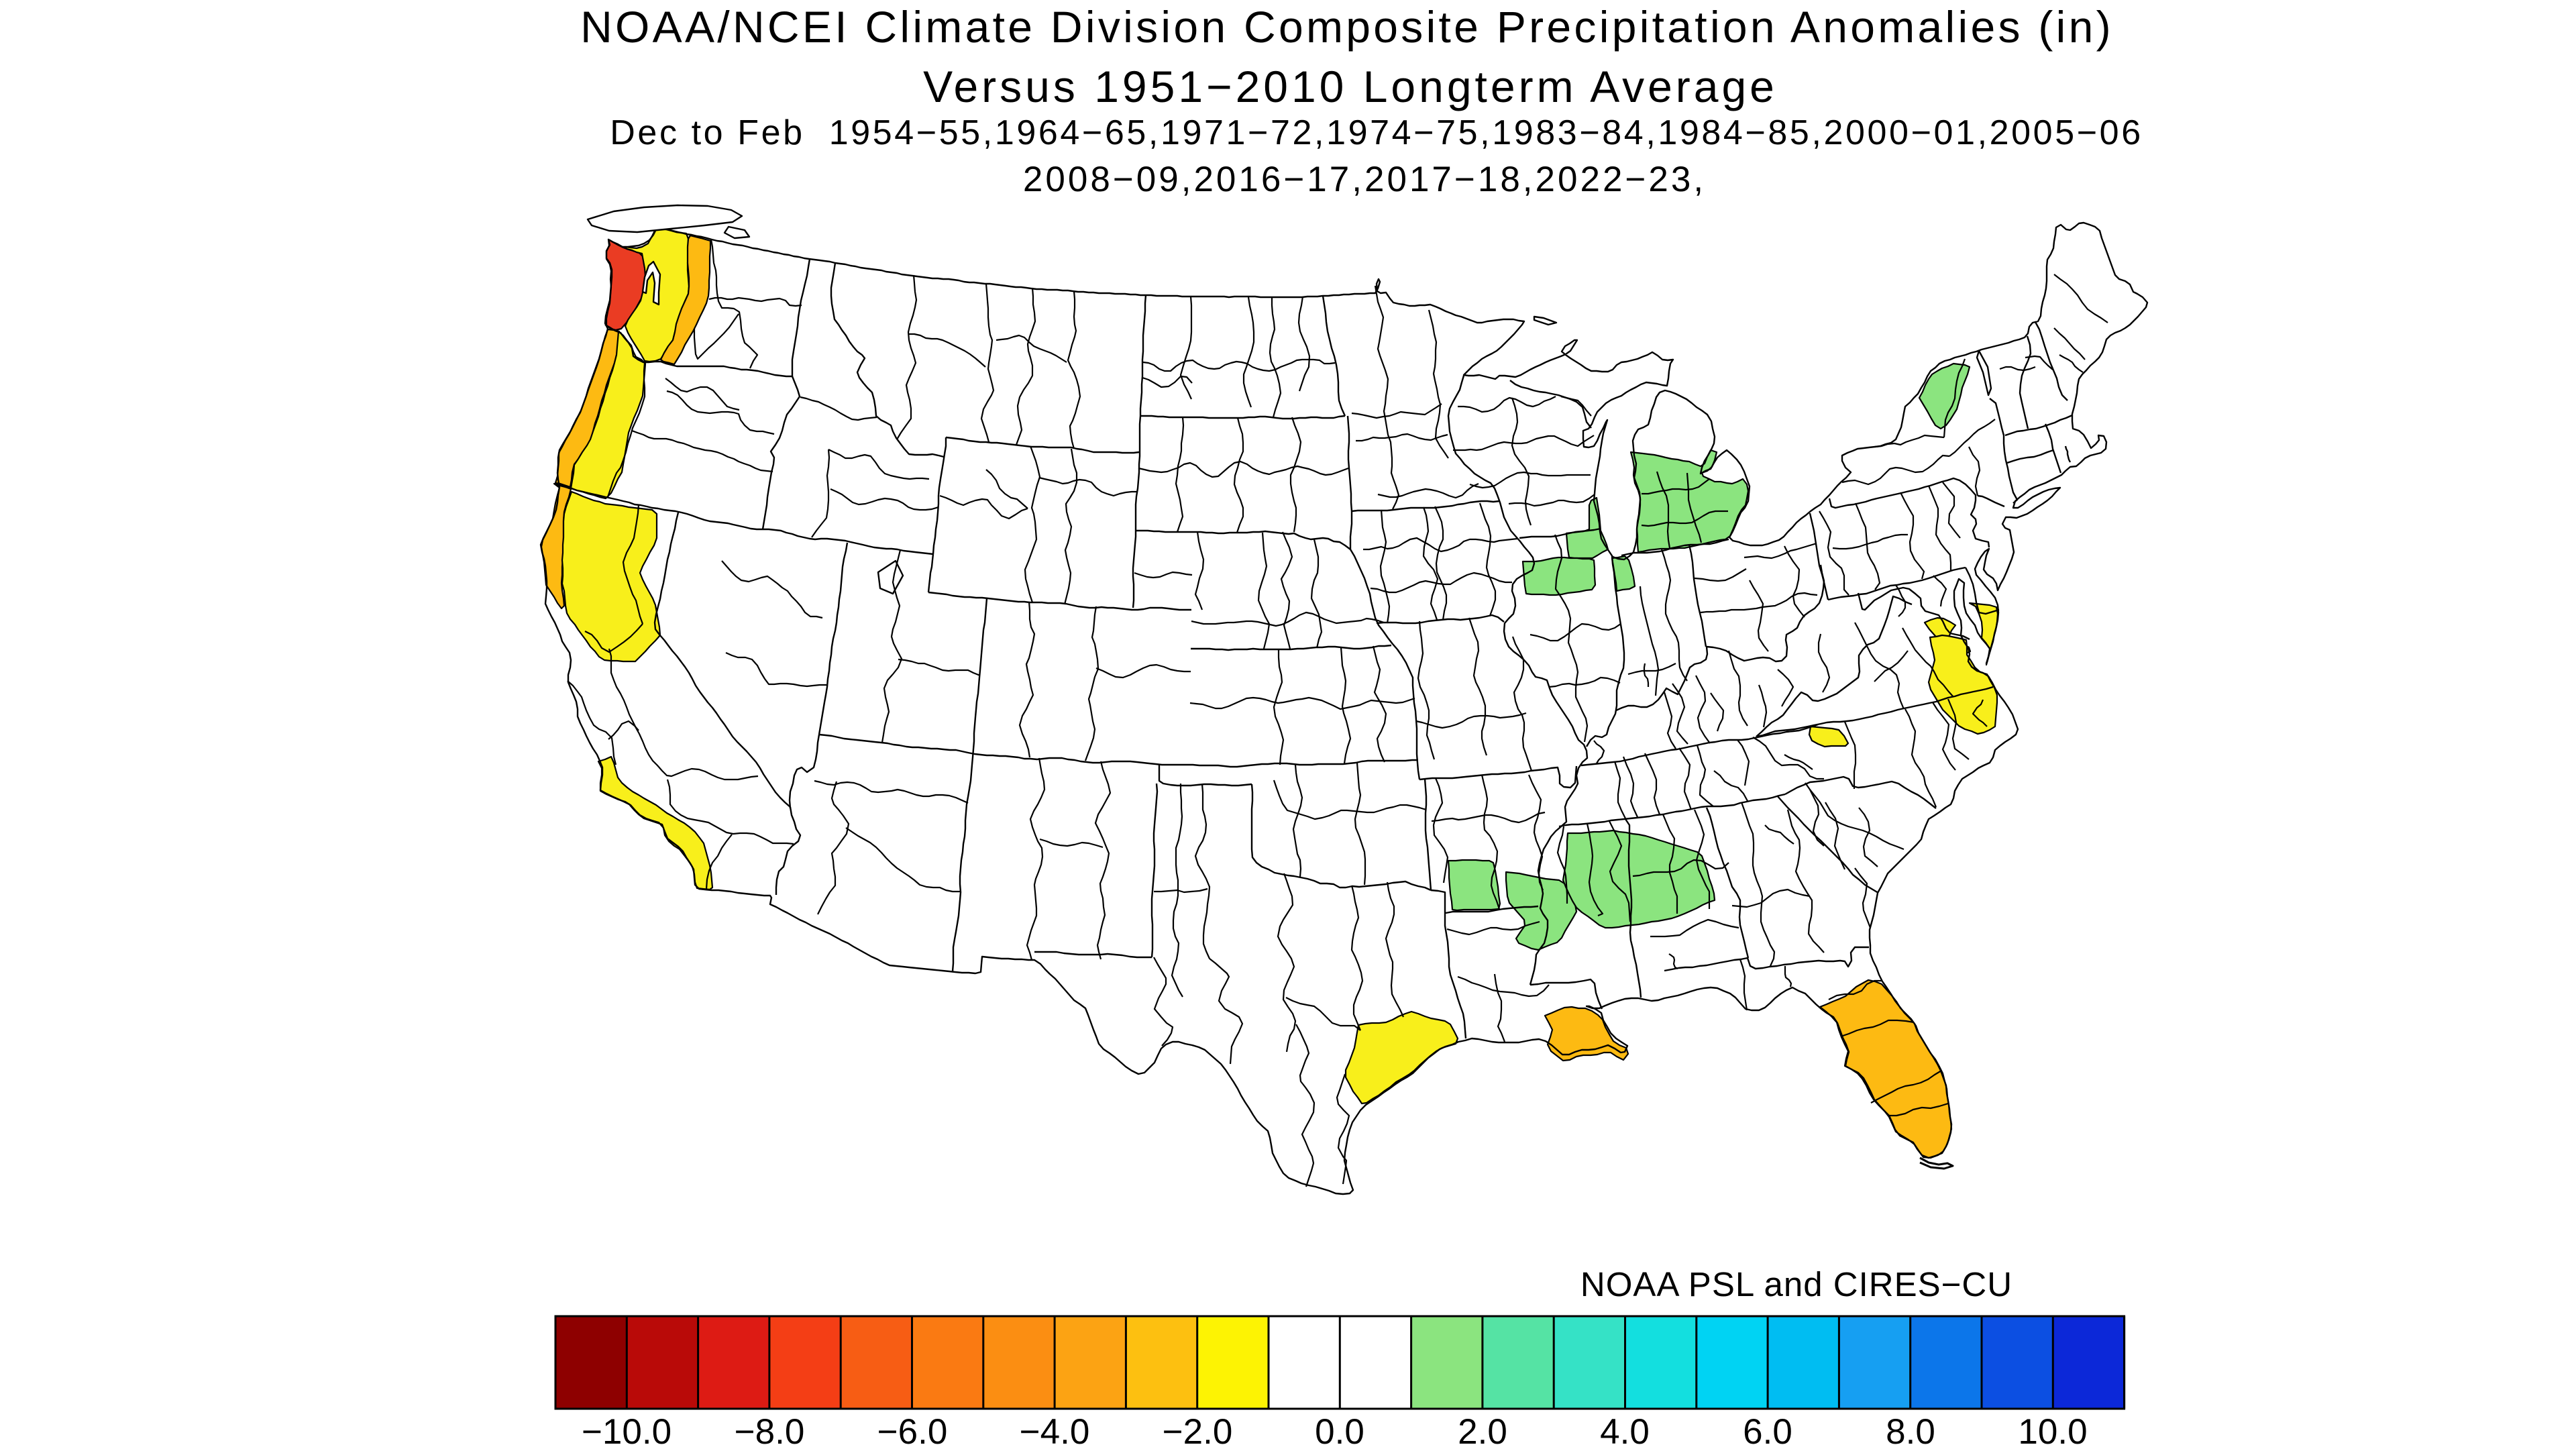 The width and height of the screenshot is (2576, 1449). I want to click on svg-text: −10.0, so click(627, 1430).